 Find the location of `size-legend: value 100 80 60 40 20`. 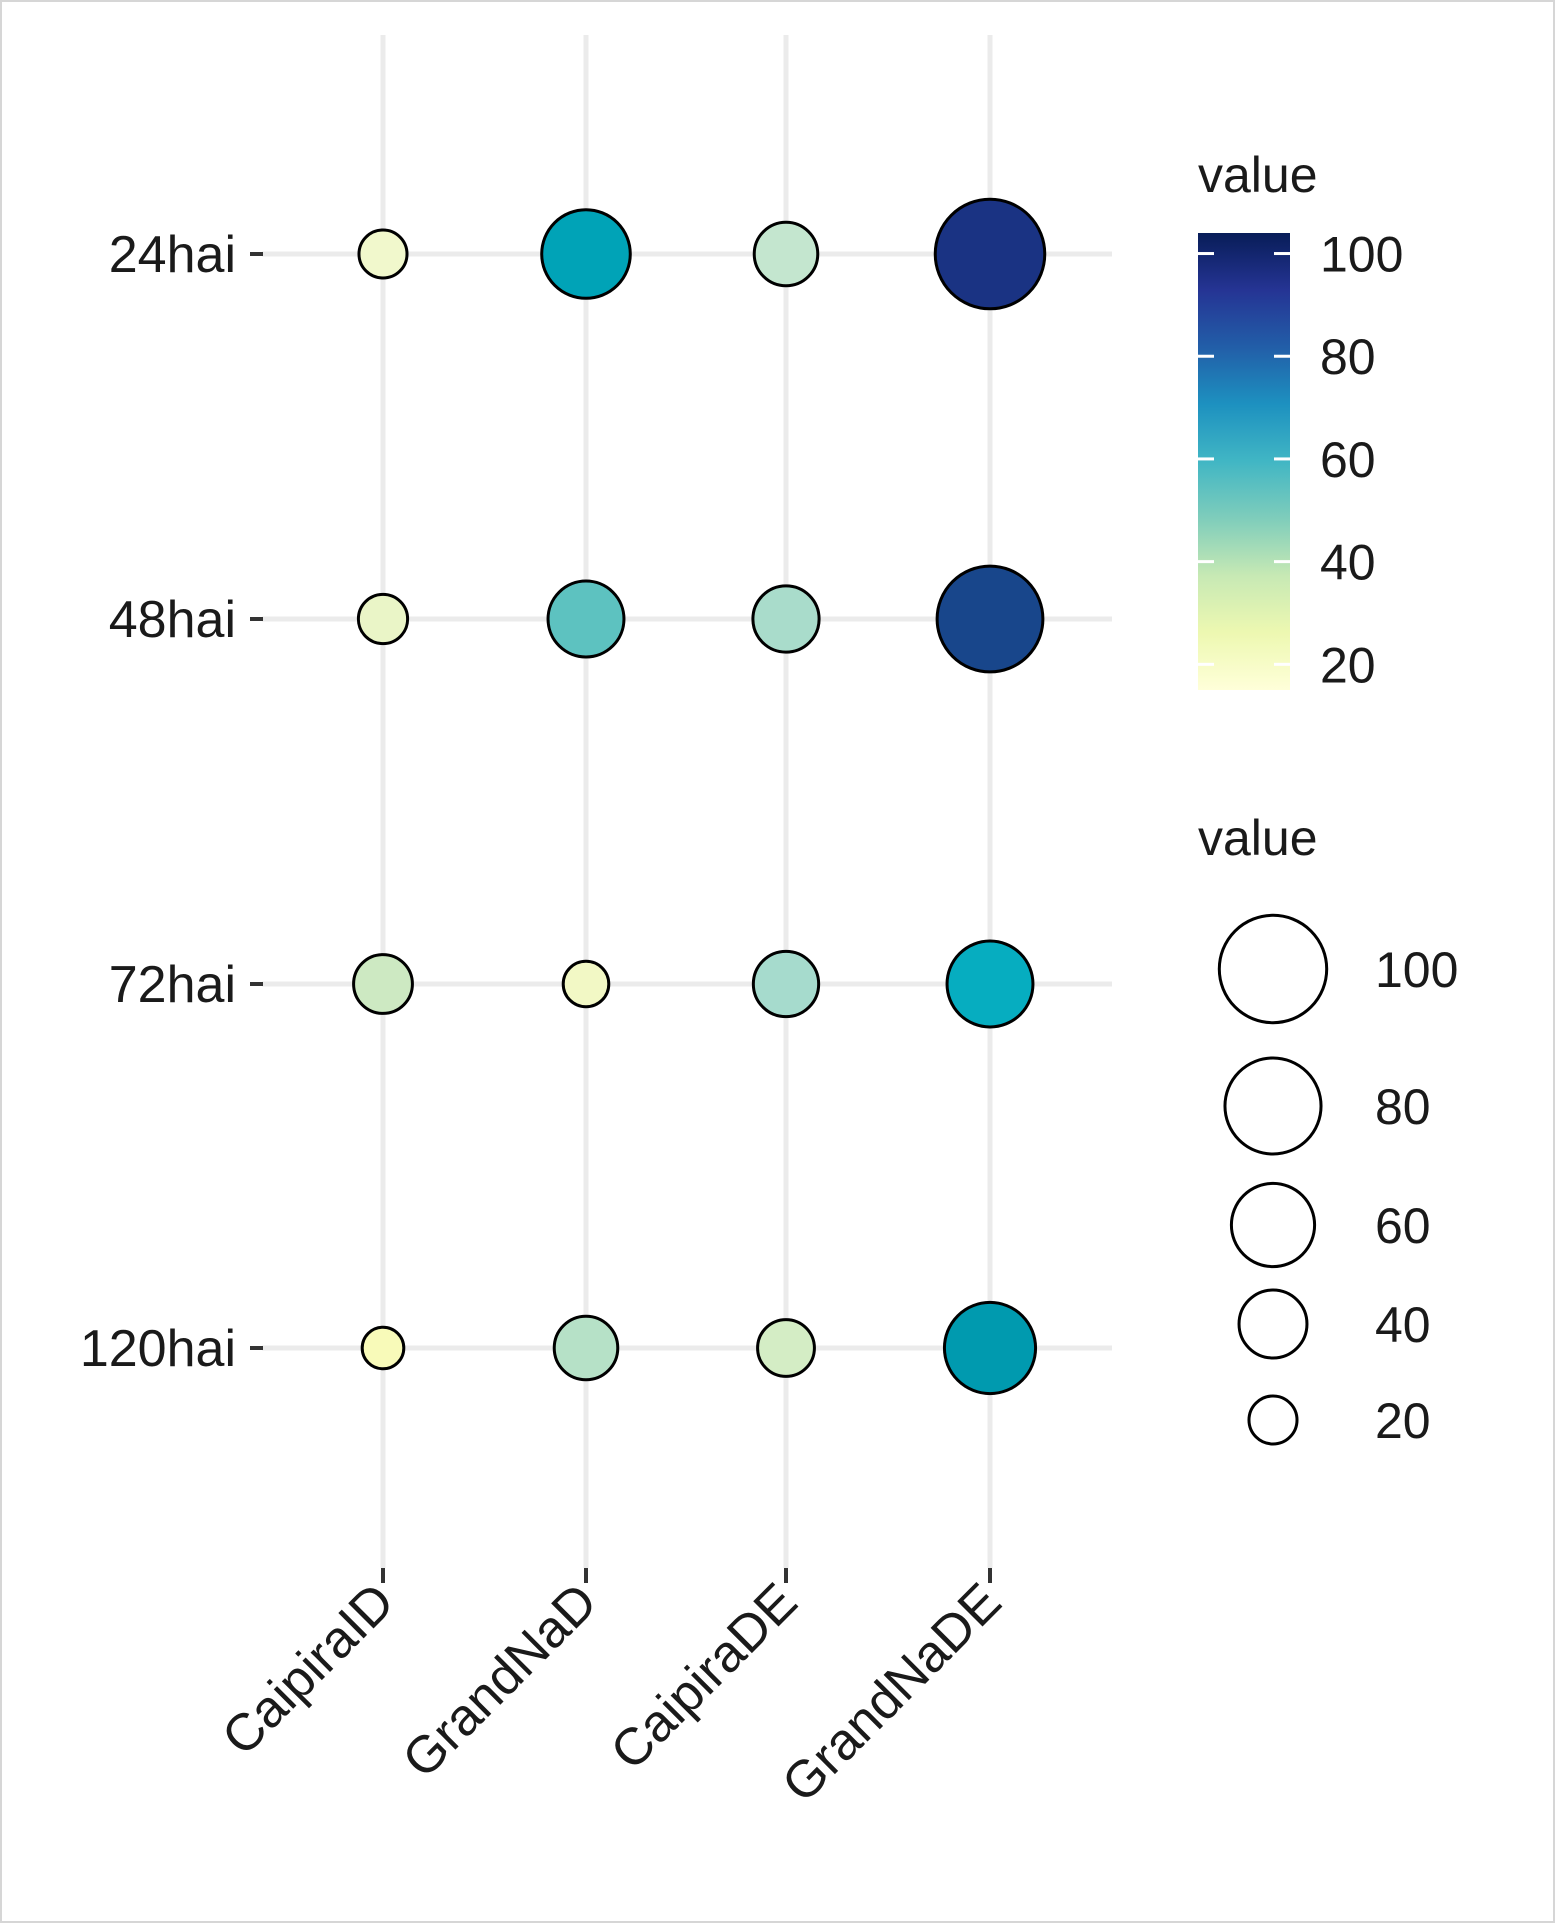

size-legend: value 100 80 60 40 20 is located at coordinates (1328, 1129).